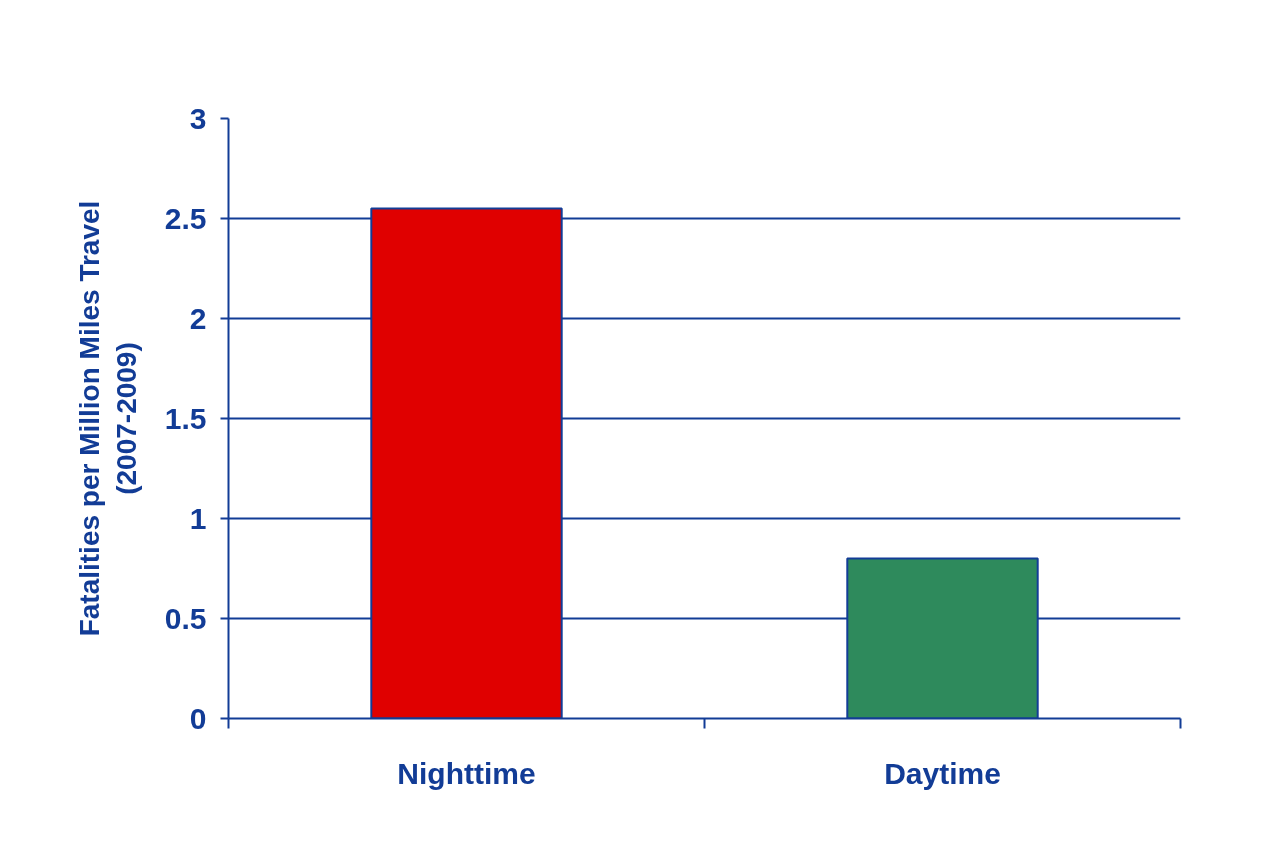 The width and height of the screenshot is (1276, 855). Describe the element at coordinates (466, 773) in the screenshot. I see `x-tick-label: Nighttime` at that location.